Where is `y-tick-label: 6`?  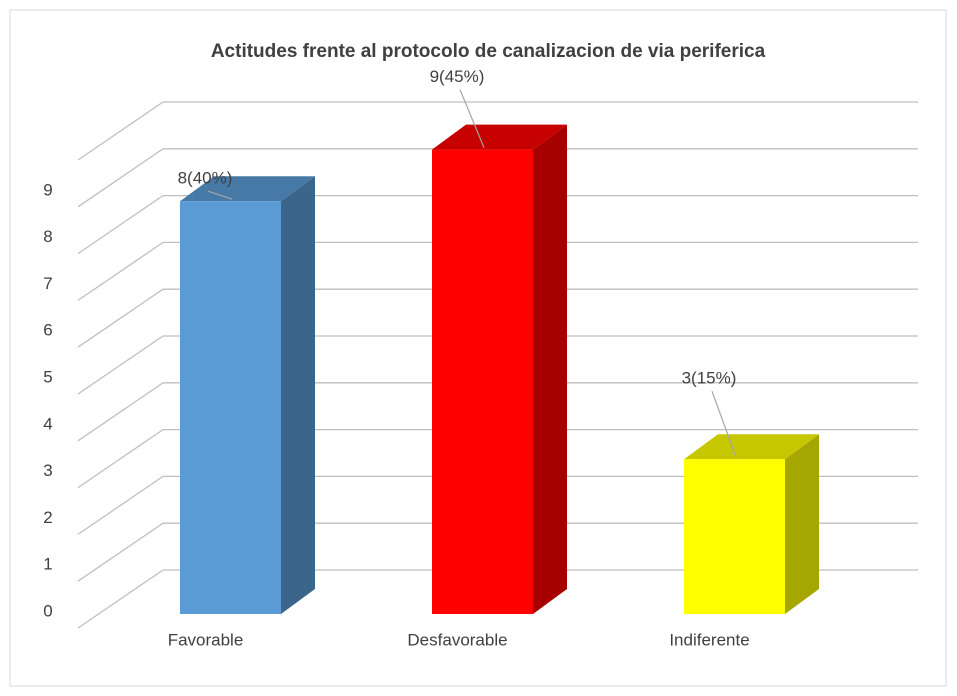
y-tick-label: 6 is located at coordinates (47, 330).